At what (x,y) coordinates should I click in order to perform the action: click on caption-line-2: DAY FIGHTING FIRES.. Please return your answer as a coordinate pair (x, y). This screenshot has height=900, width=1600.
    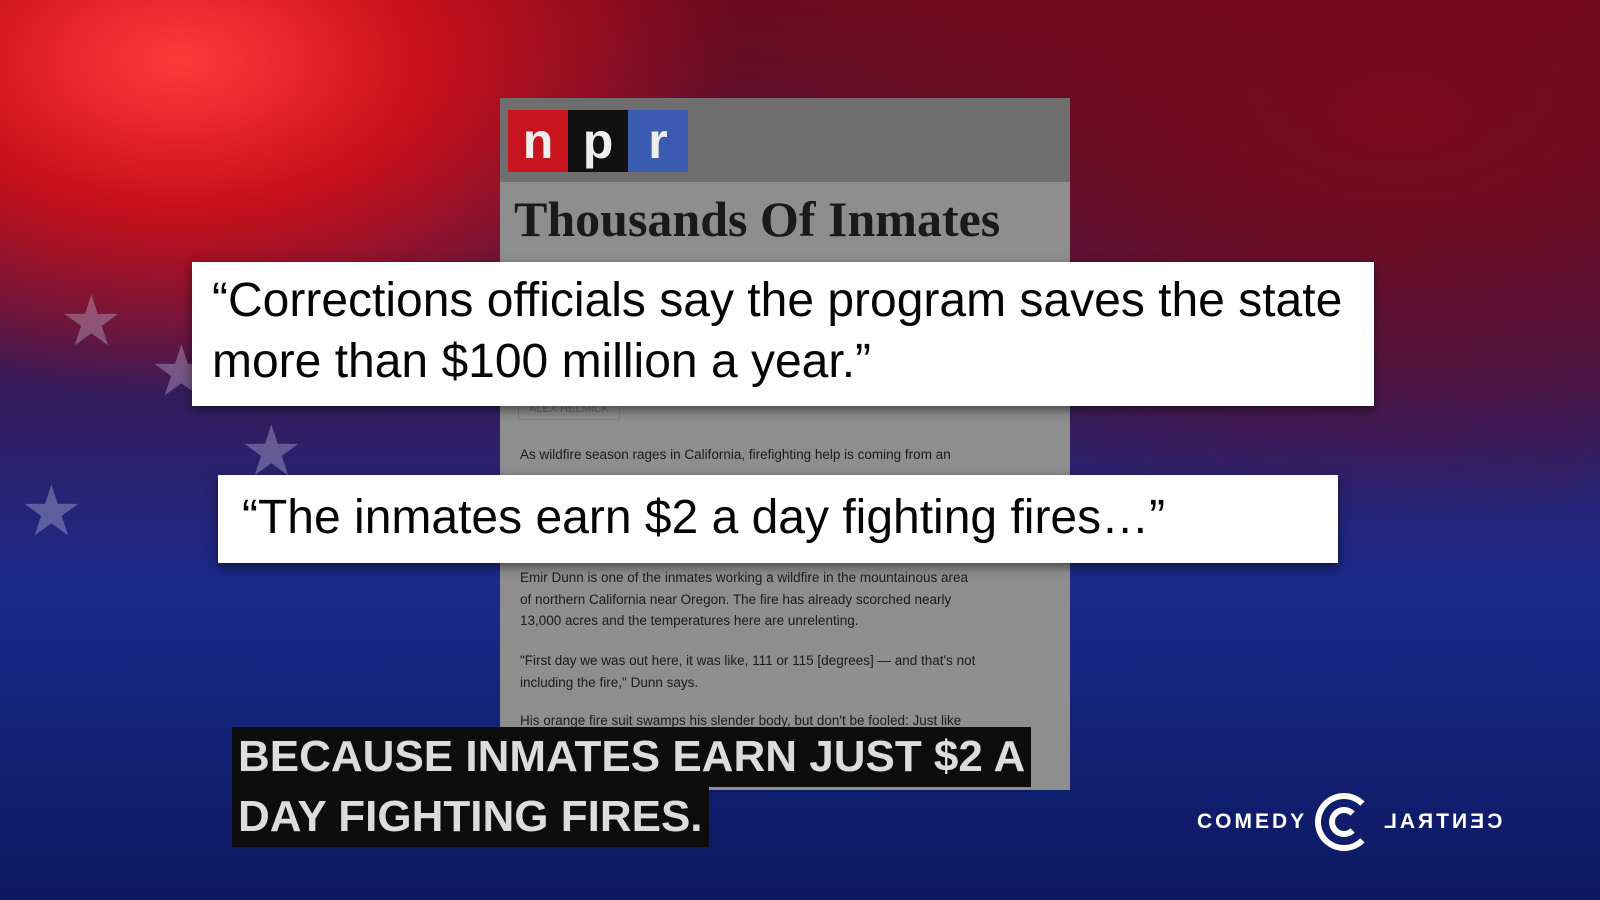
    Looking at the image, I should click on (470, 817).